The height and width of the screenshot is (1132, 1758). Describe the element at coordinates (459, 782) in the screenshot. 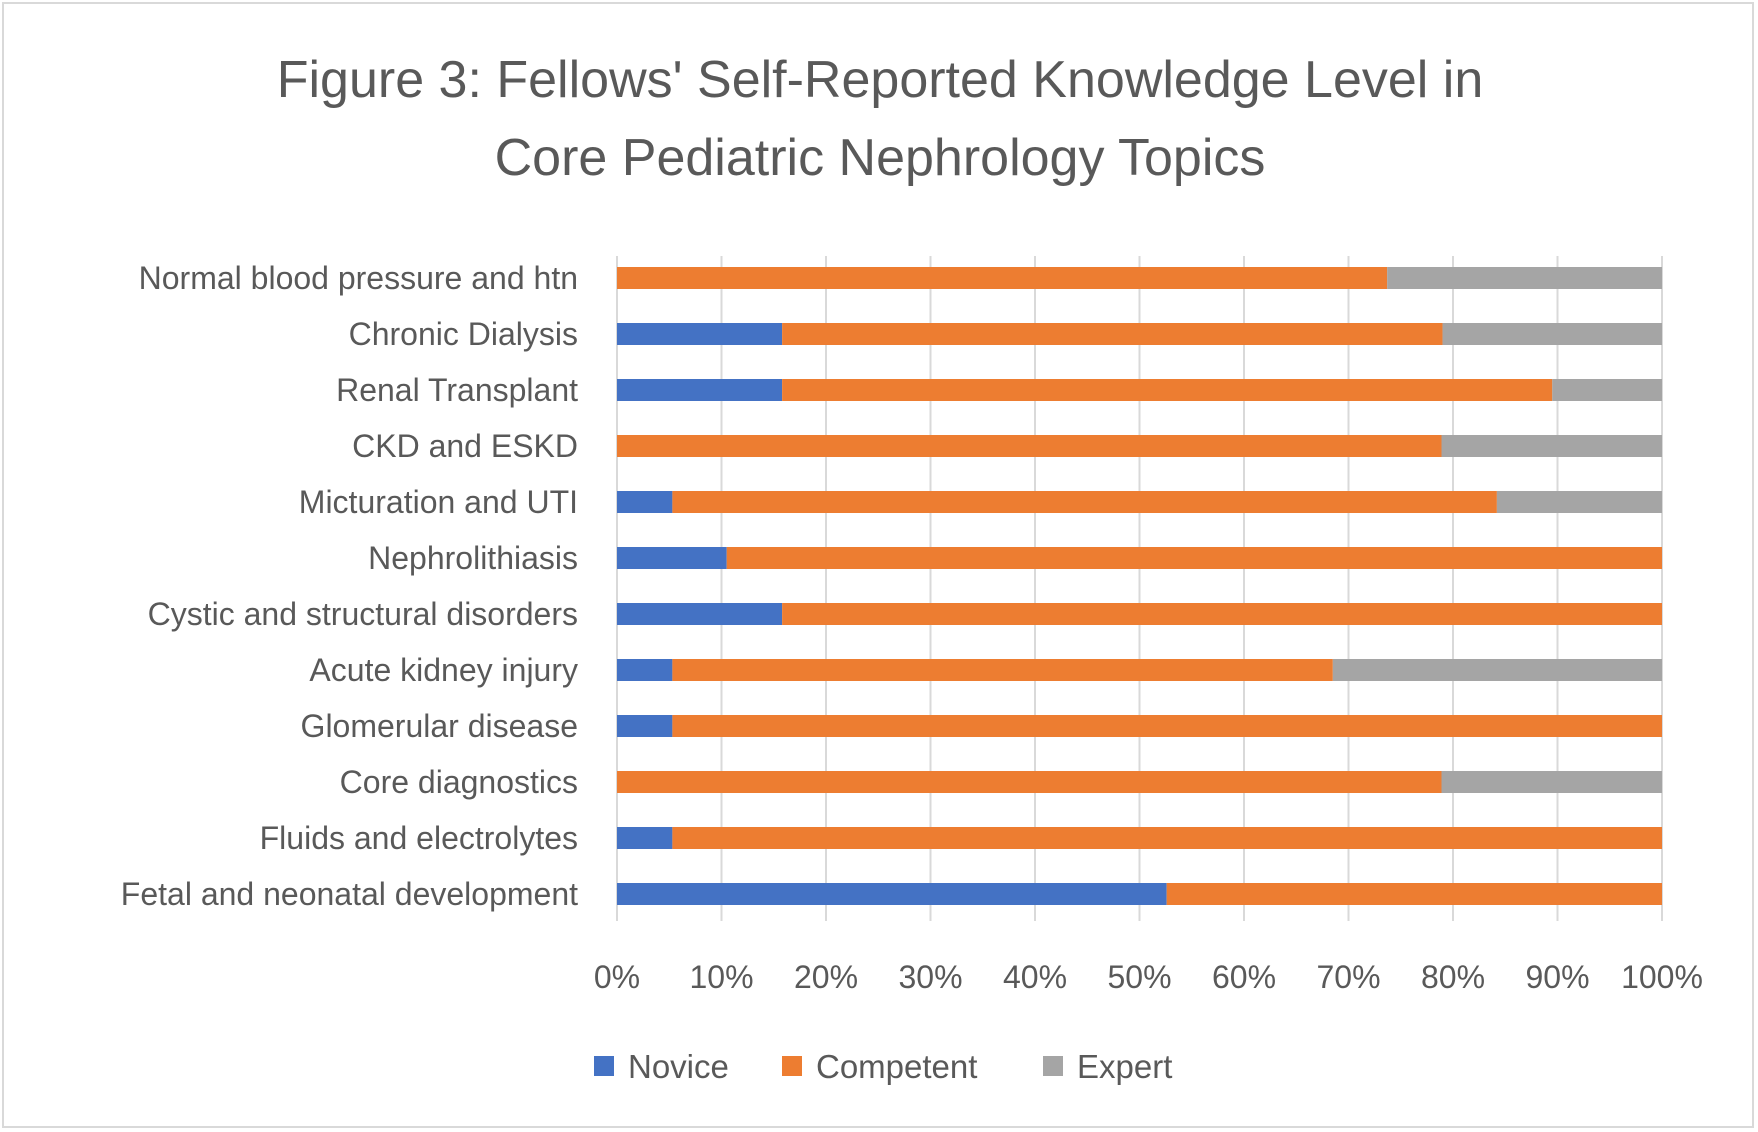

I see `category-label: Core diagnostics` at that location.